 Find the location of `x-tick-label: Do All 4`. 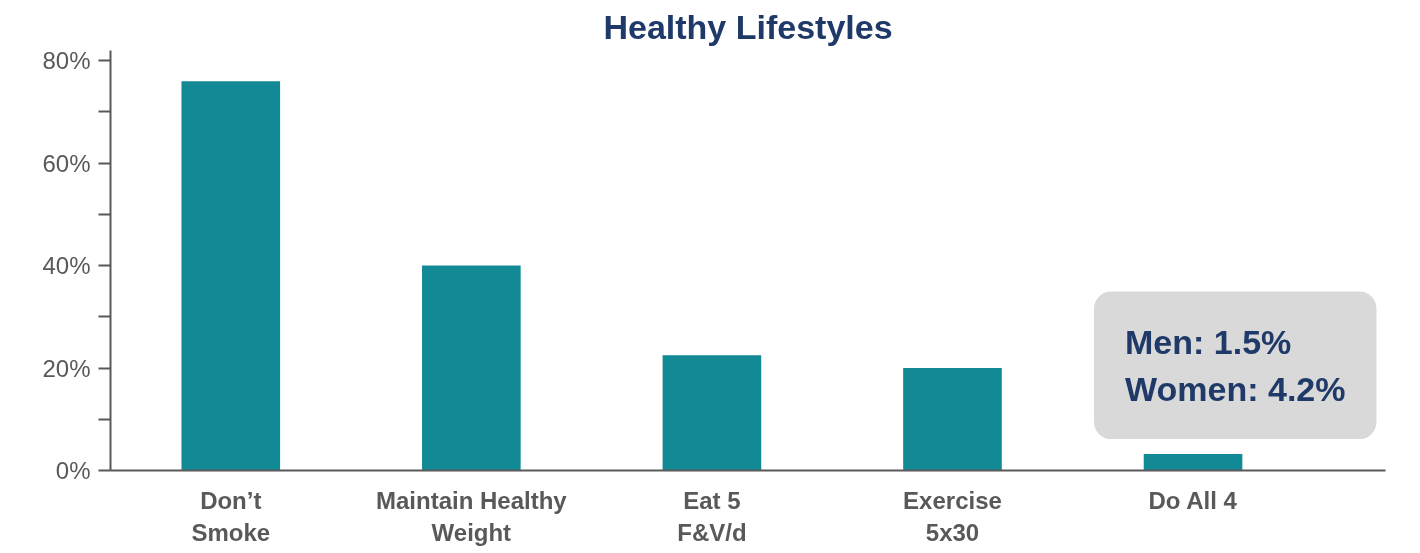

x-tick-label: Do All 4 is located at coordinates (1193, 500).